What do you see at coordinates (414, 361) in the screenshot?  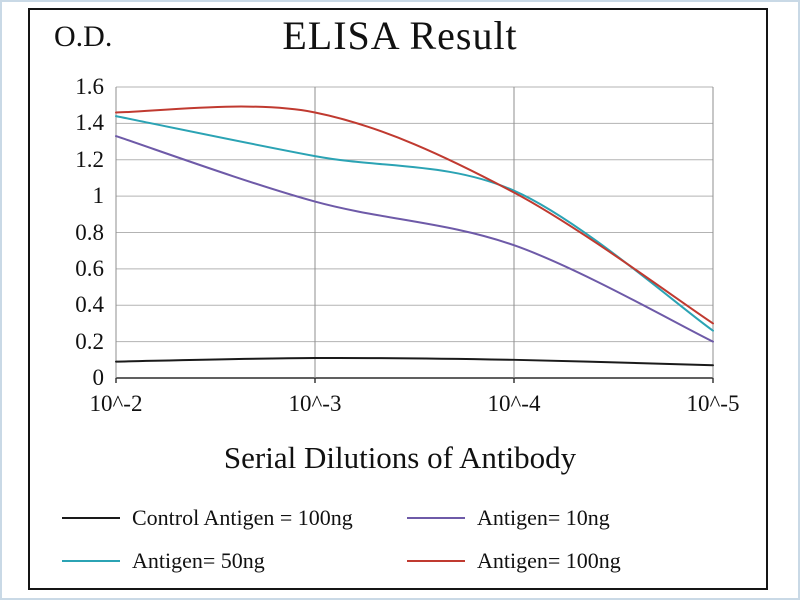 I see `series-line` at bounding box center [414, 361].